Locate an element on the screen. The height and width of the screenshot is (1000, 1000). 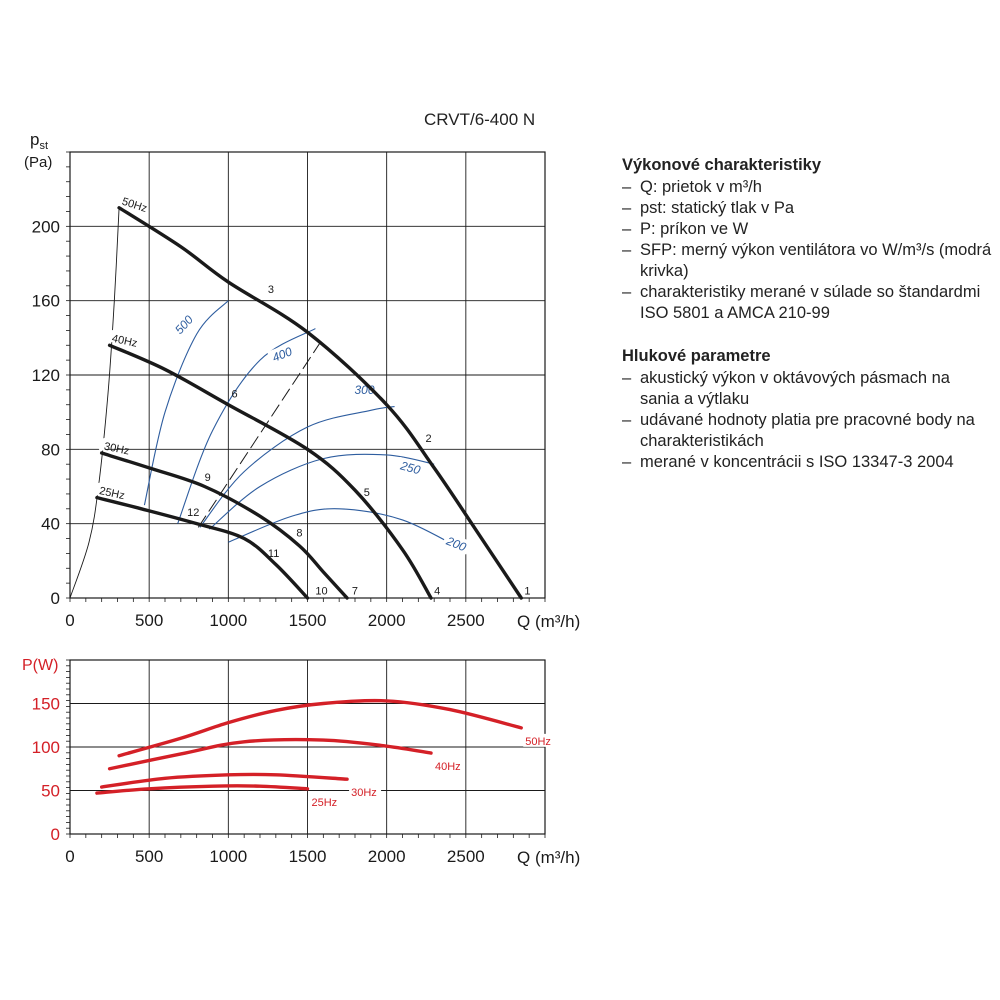
model-title: CRVT/6-400 N is located at coordinates (480, 119).